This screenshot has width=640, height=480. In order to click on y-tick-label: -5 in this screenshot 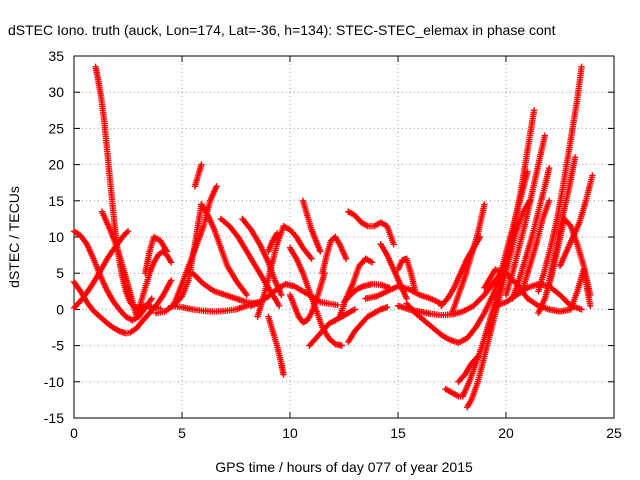, I will do `click(58, 346)`.